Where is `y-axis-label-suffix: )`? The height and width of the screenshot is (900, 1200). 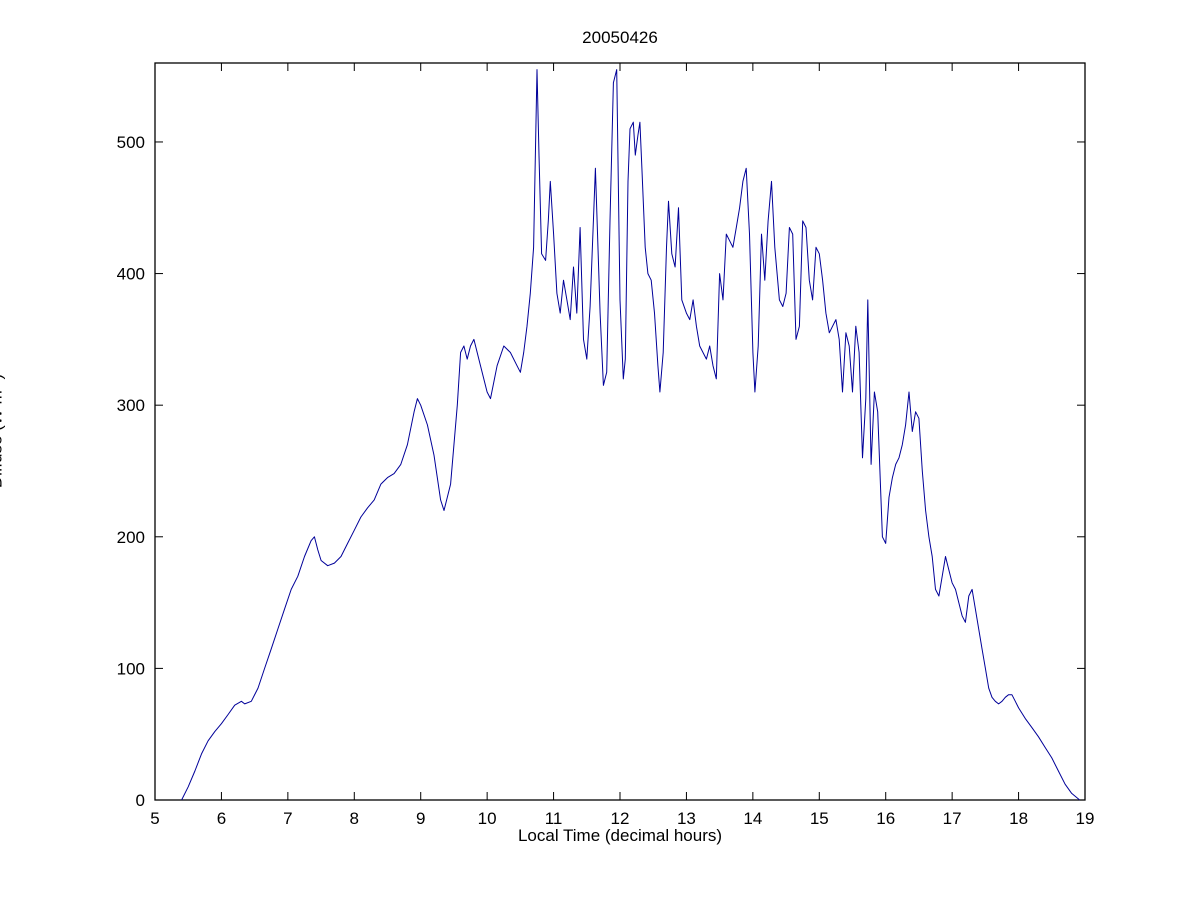 y-axis-label-suffix: ) is located at coordinates (2, 377).